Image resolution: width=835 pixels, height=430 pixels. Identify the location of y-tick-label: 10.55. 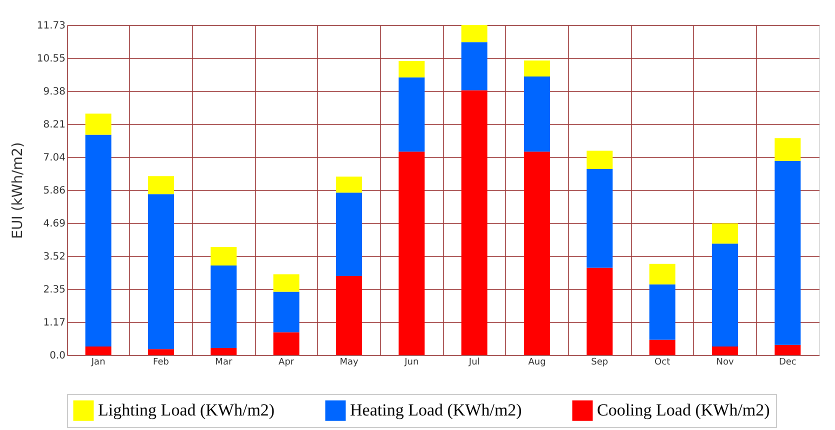
(51, 59).